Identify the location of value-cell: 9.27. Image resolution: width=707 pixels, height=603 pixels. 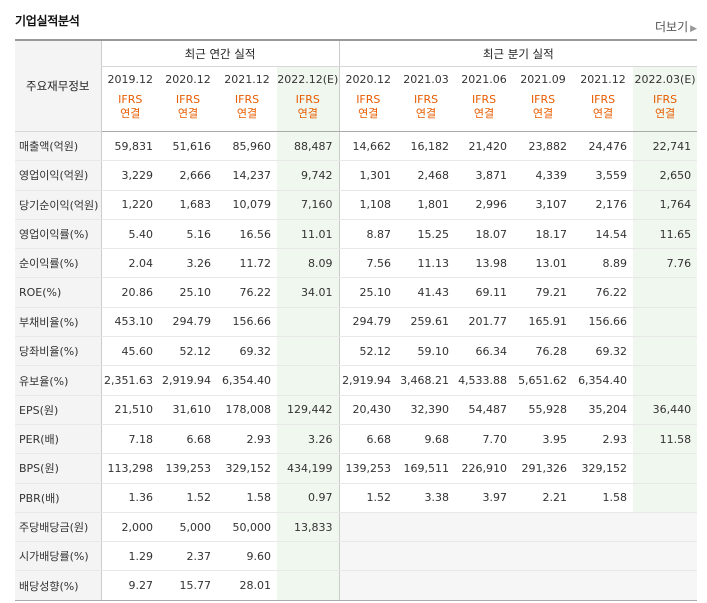
(129, 585).